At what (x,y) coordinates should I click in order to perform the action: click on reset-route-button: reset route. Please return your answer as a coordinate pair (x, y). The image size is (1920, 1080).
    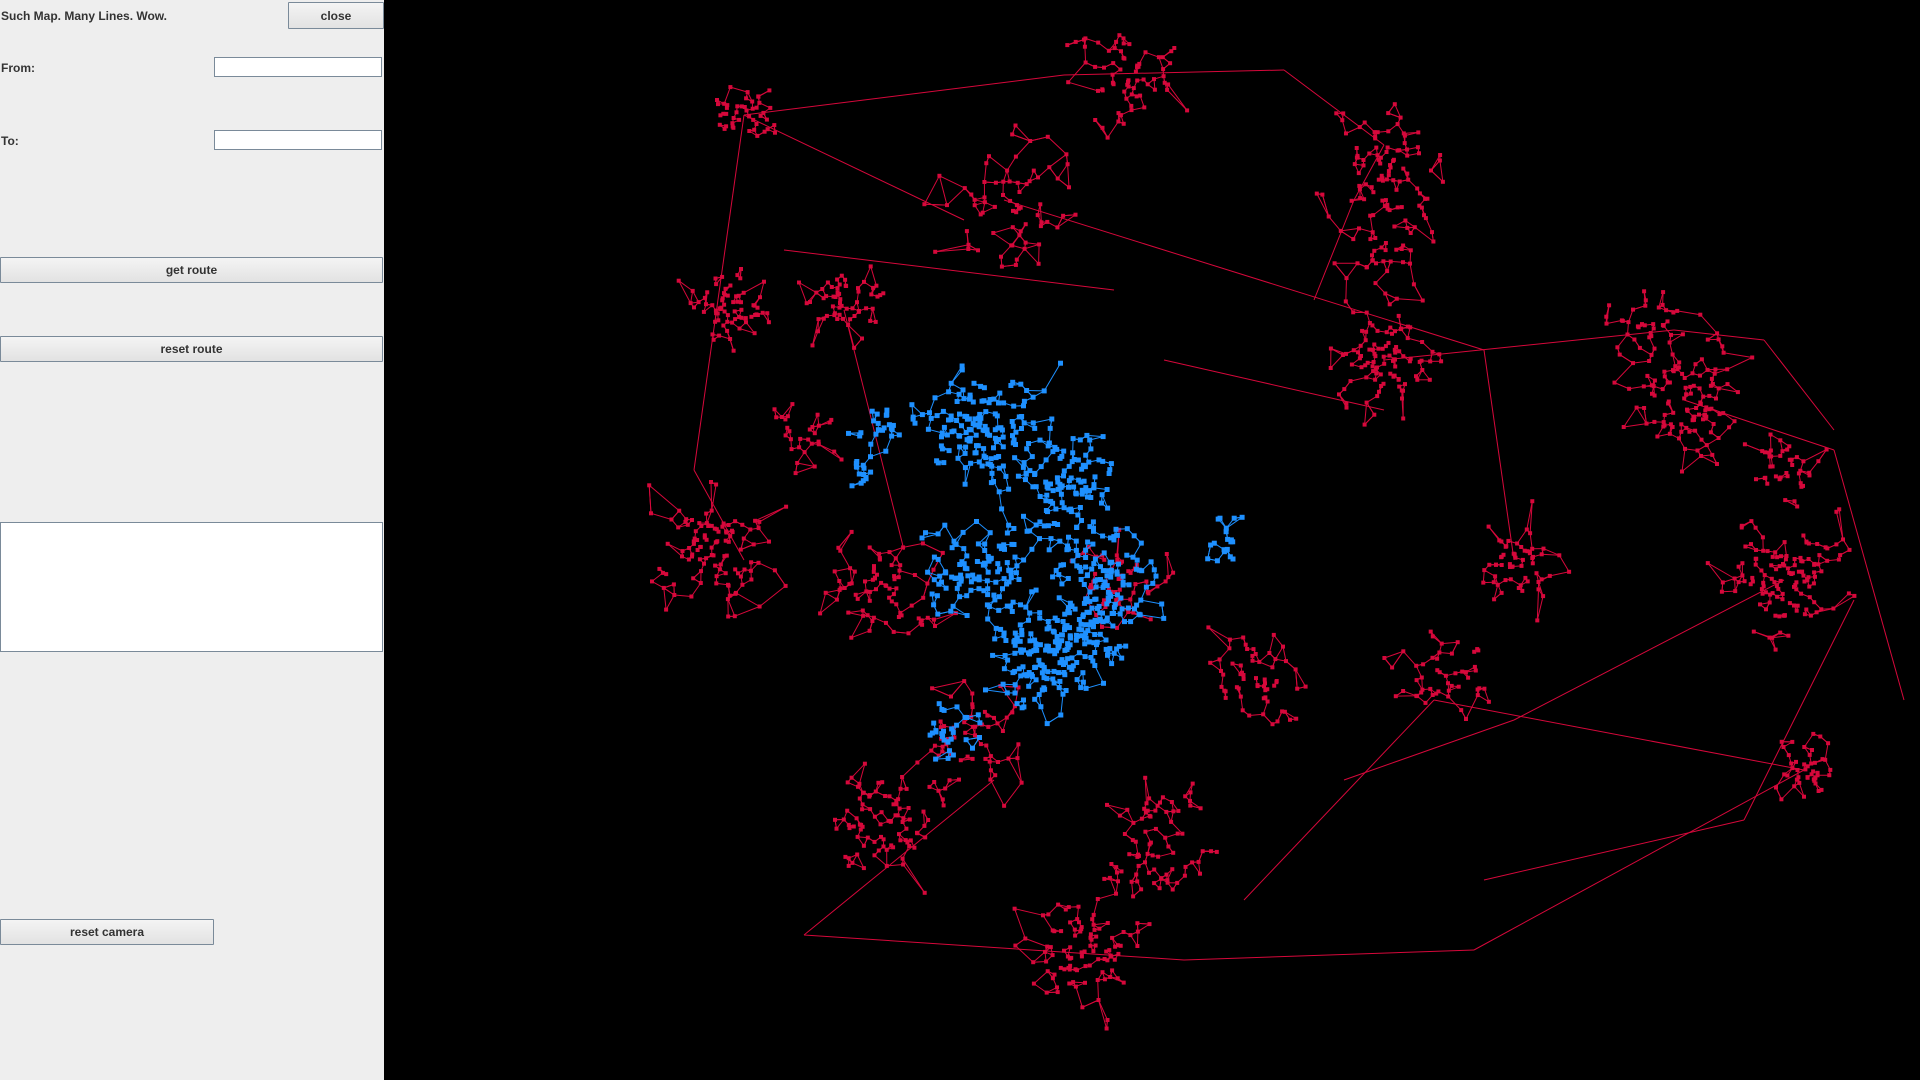
    Looking at the image, I should click on (191, 349).